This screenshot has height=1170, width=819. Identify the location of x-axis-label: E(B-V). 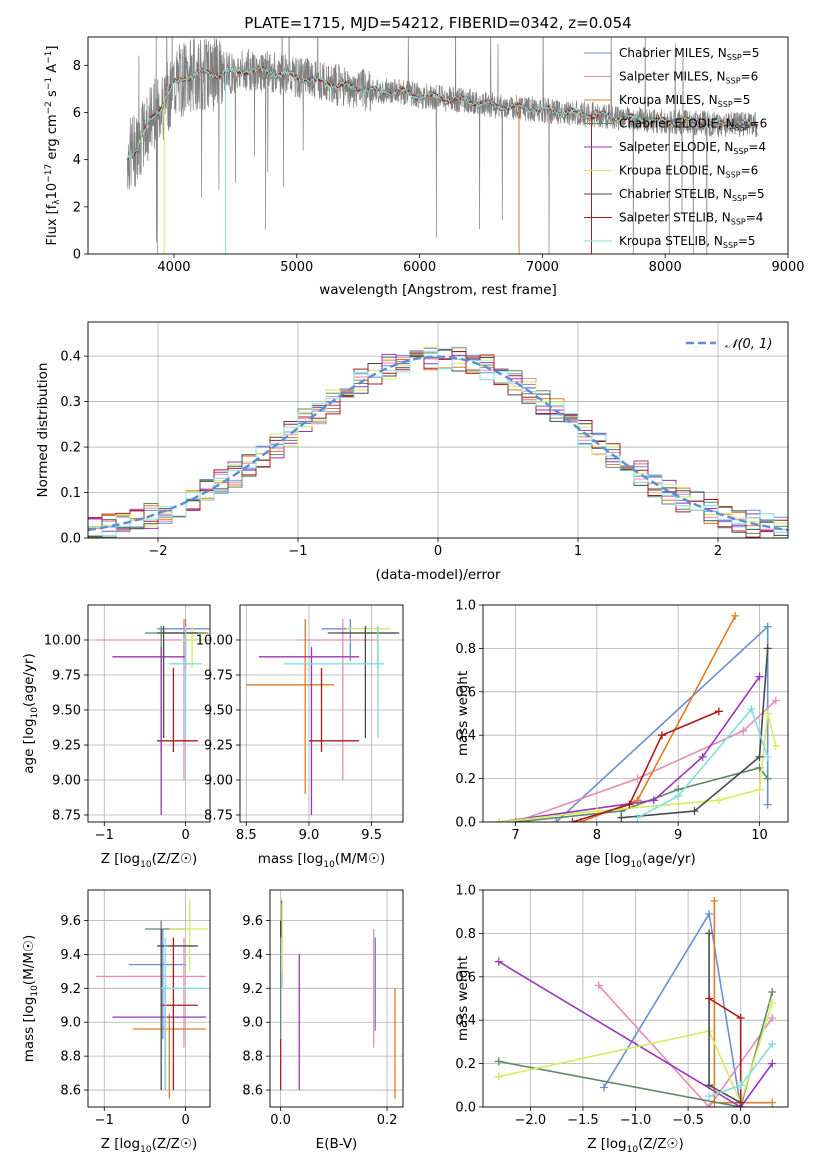
(337, 1144).